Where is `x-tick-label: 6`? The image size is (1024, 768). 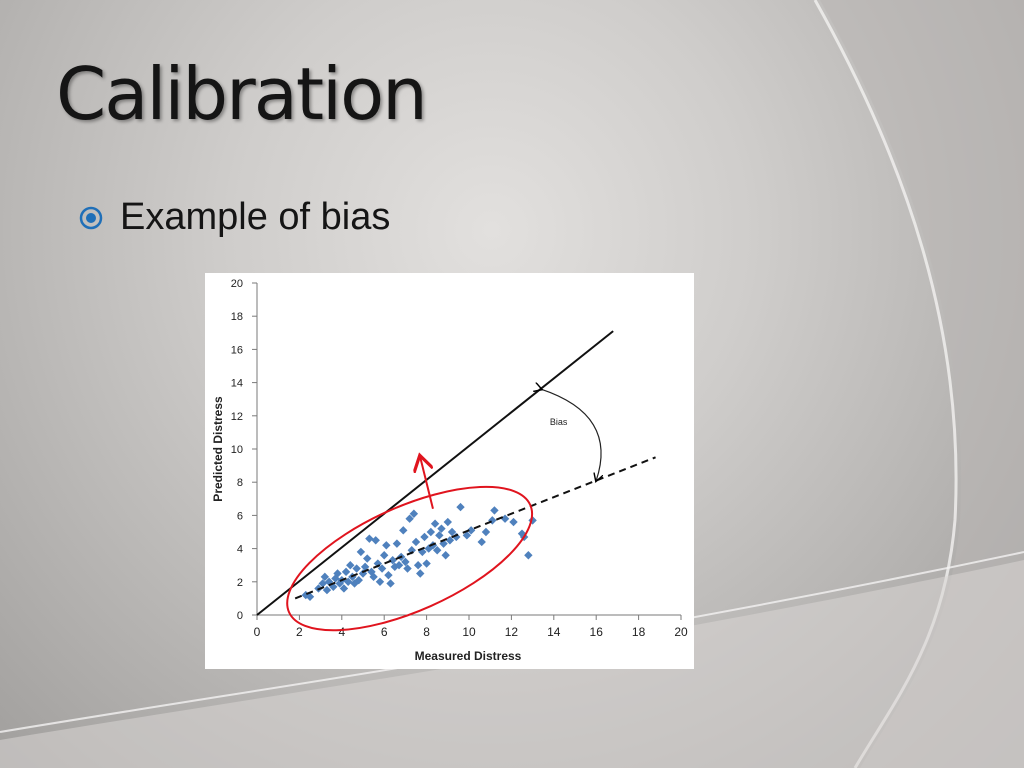
x-tick-label: 6 is located at coordinates (384, 632).